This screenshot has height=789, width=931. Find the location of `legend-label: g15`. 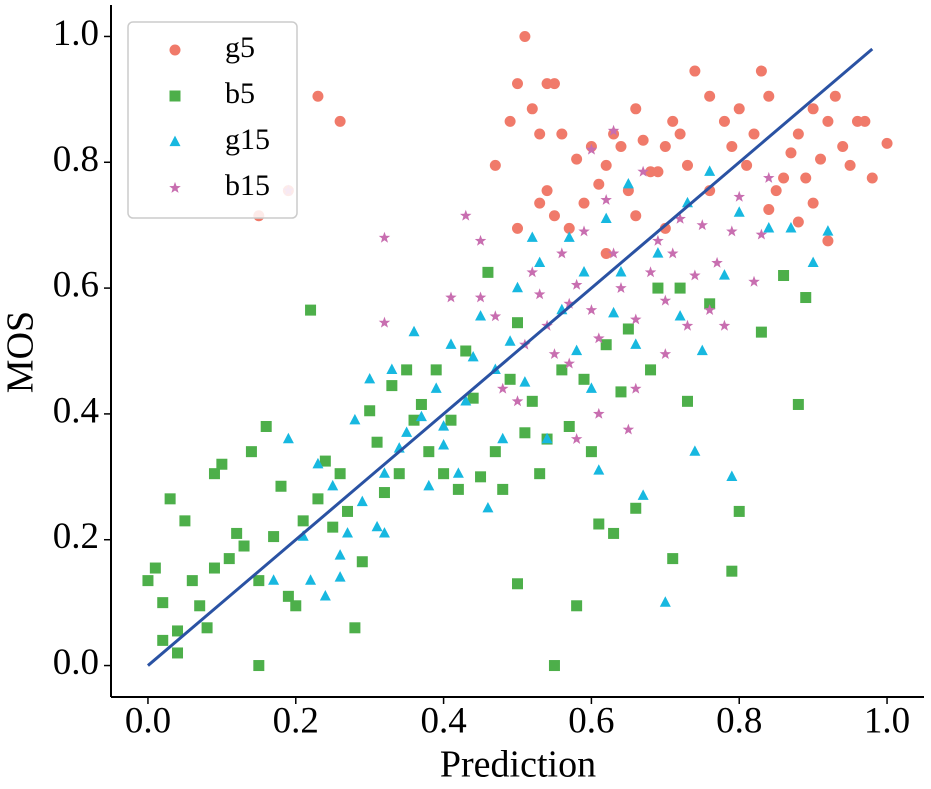

legend-label: g15 is located at coordinates (247, 139).